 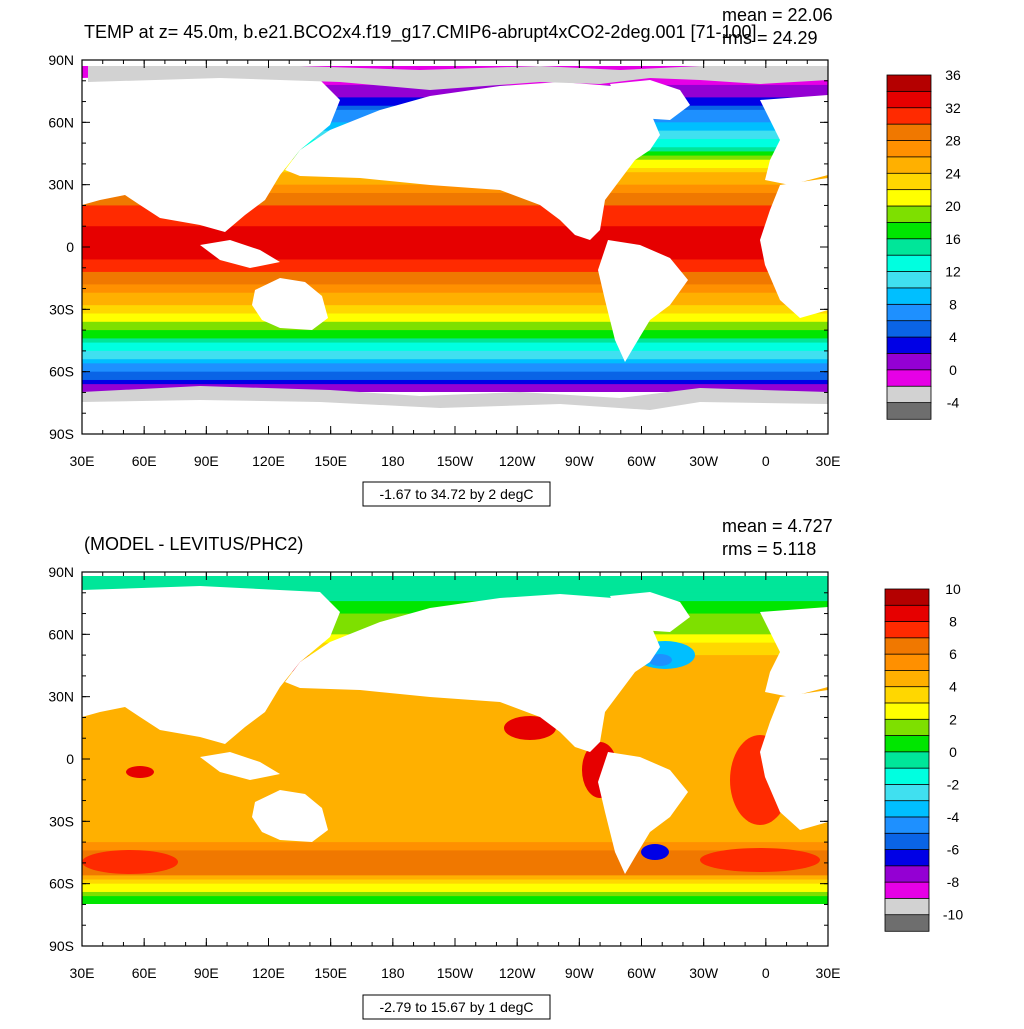 What do you see at coordinates (240, 766) in the screenshot?
I see `land-indonesia` at bounding box center [240, 766].